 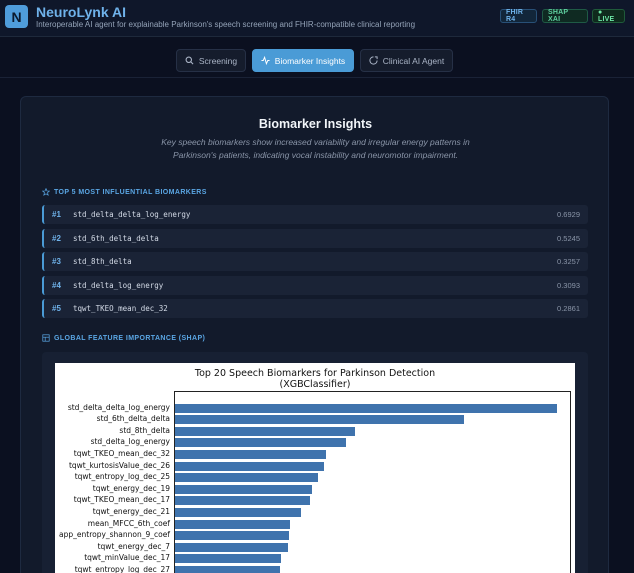 What do you see at coordinates (315, 285) in the screenshot?
I see `biomarker-row: #4 std_delta_log_energy 0.3093` at bounding box center [315, 285].